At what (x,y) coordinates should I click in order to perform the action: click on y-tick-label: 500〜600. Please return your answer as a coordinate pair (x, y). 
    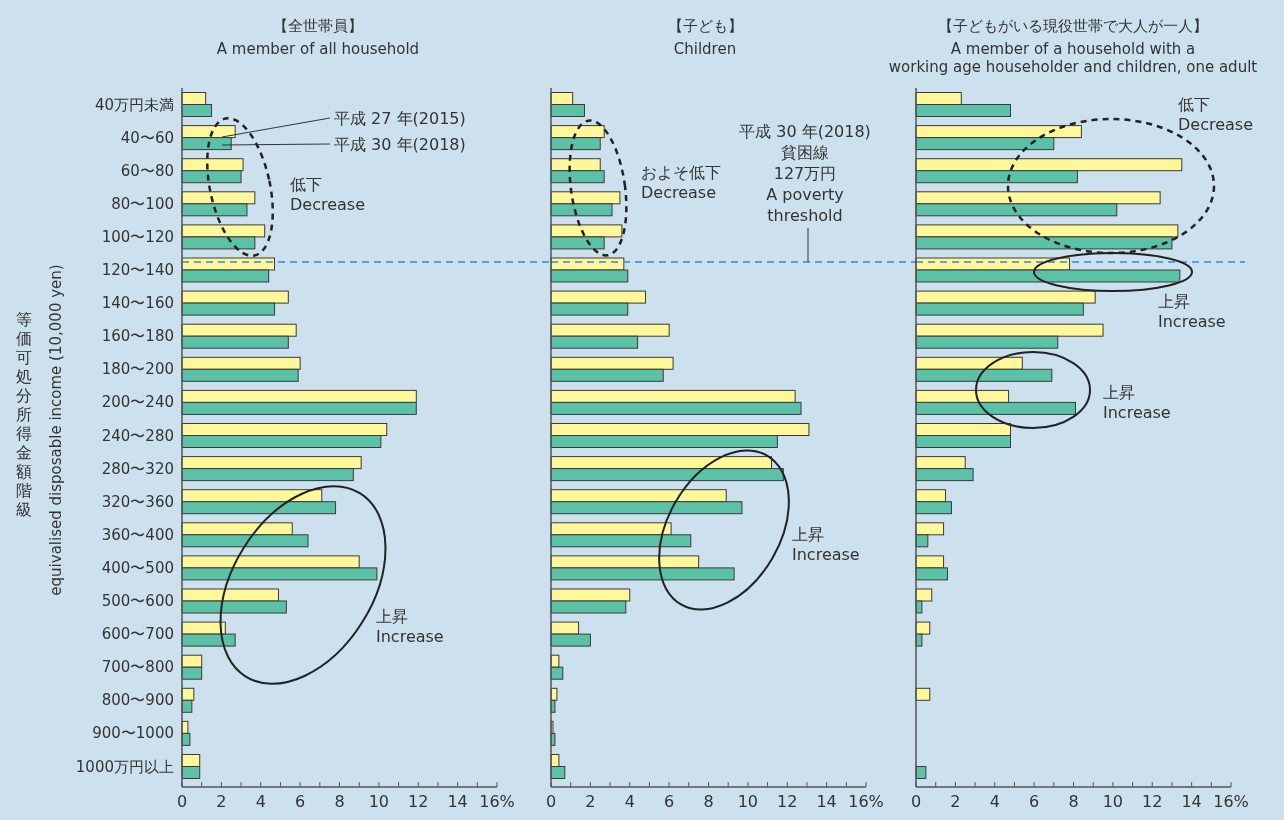
    Looking at the image, I should click on (137, 601).